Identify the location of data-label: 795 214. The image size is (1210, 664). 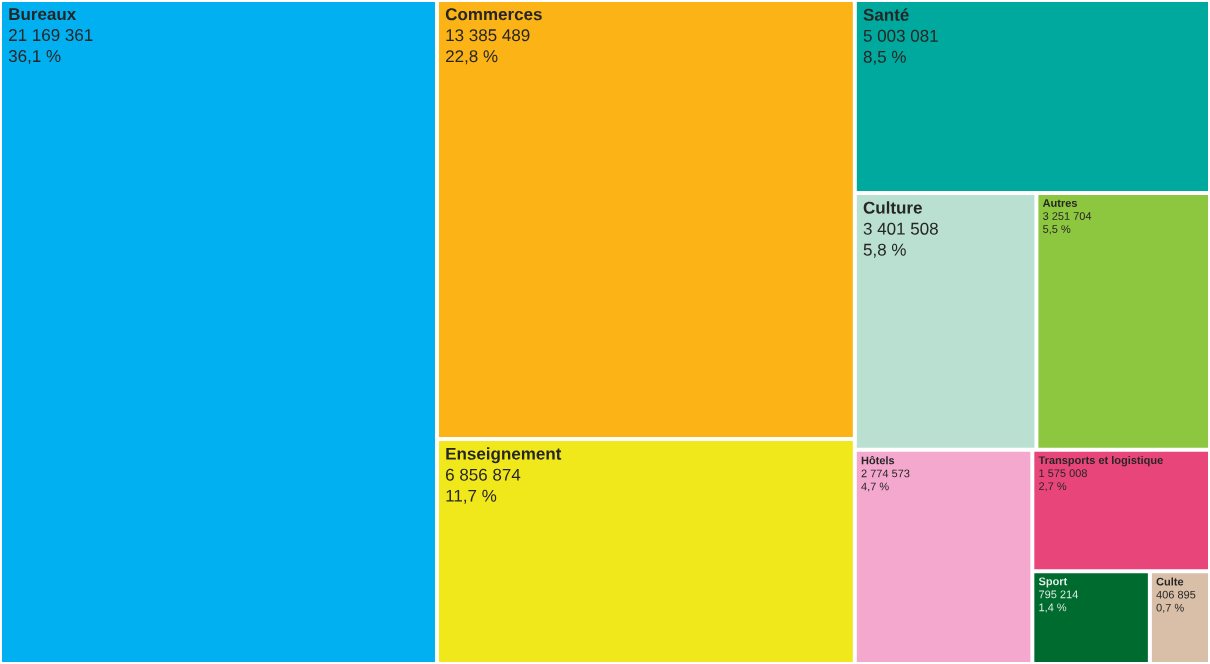
(1058, 594).